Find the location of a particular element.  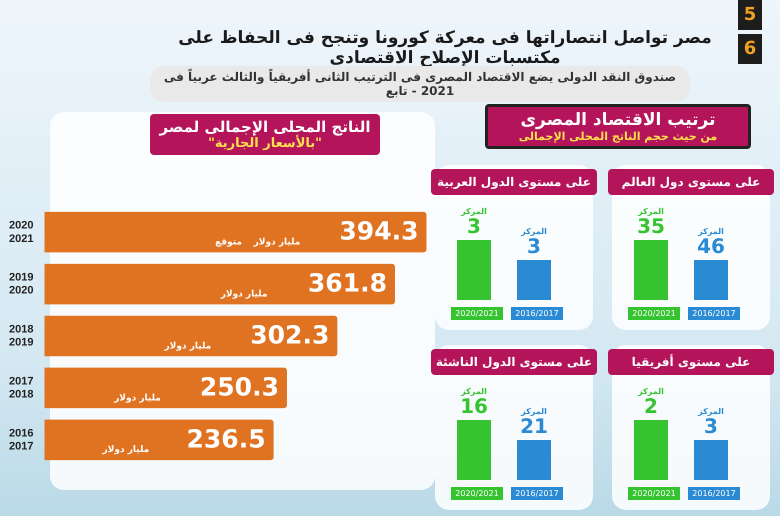

y-tick-label: 2018 2019 is located at coordinates (21, 336).